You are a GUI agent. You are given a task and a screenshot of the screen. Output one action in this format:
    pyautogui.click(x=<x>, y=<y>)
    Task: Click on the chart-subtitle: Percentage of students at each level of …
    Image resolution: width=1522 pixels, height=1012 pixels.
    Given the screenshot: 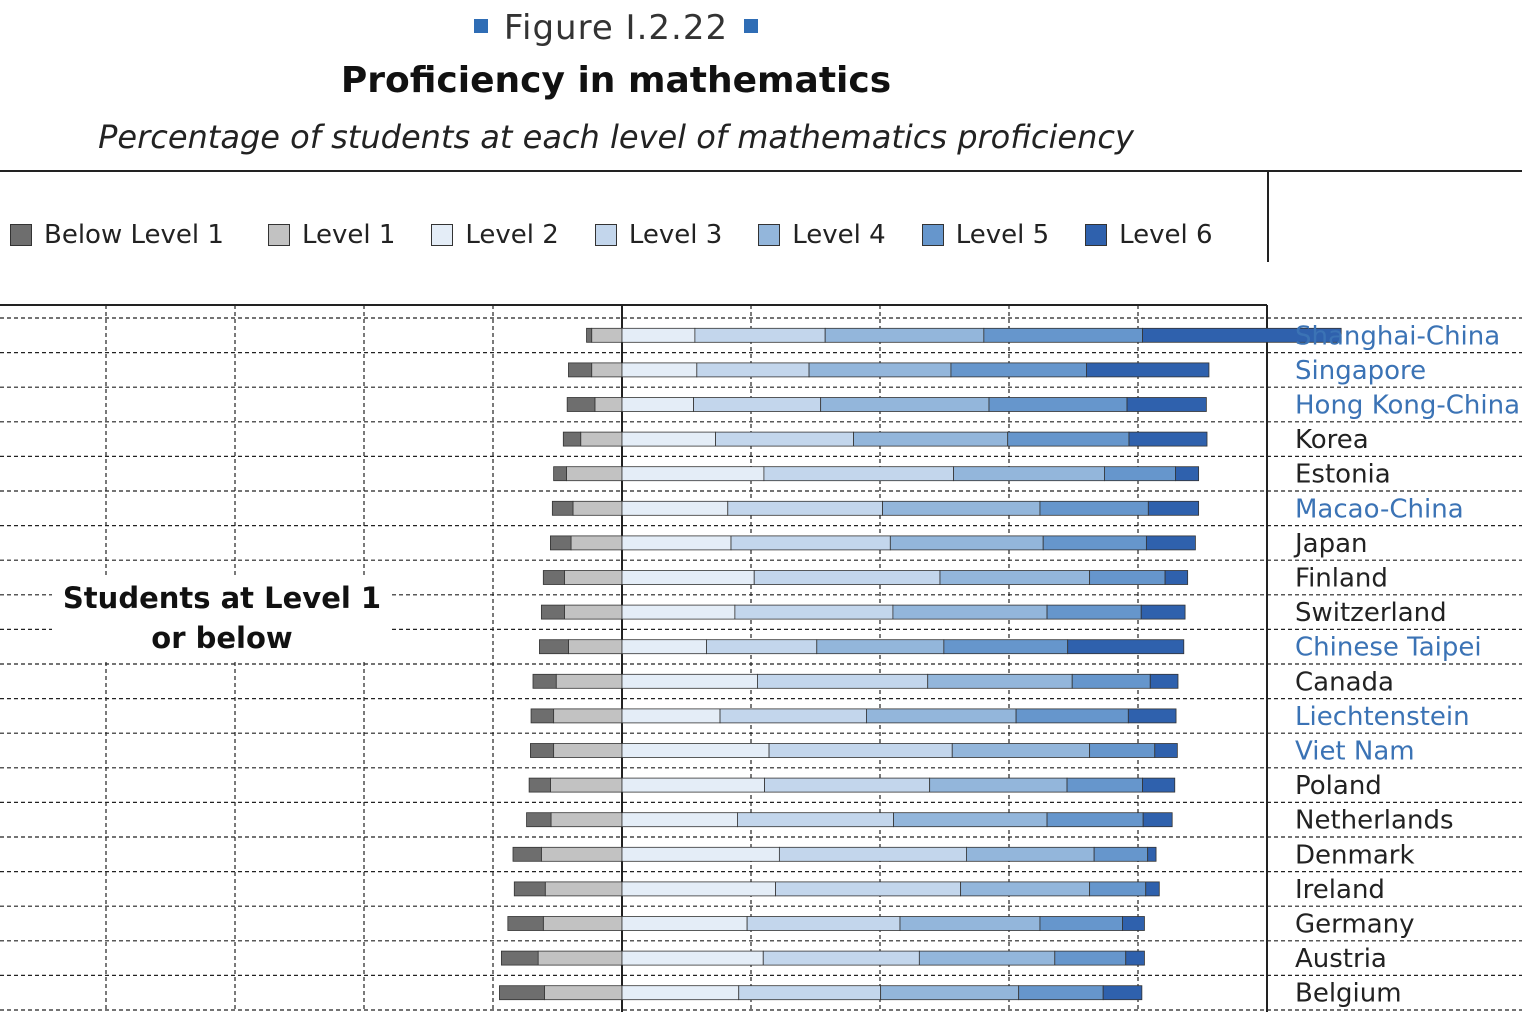 What is the action you would take?
    pyautogui.click(x=616, y=137)
    